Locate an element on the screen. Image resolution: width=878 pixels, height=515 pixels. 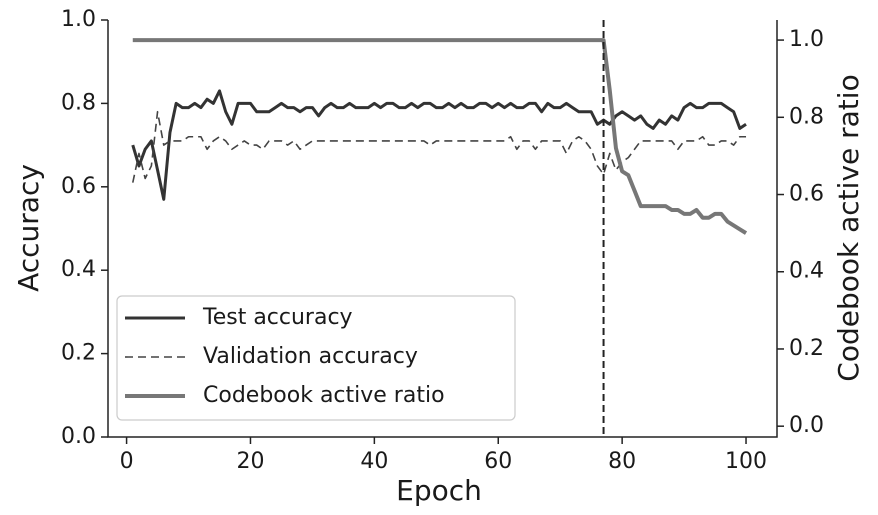
x-tick-label: 0 is located at coordinates (127, 461).